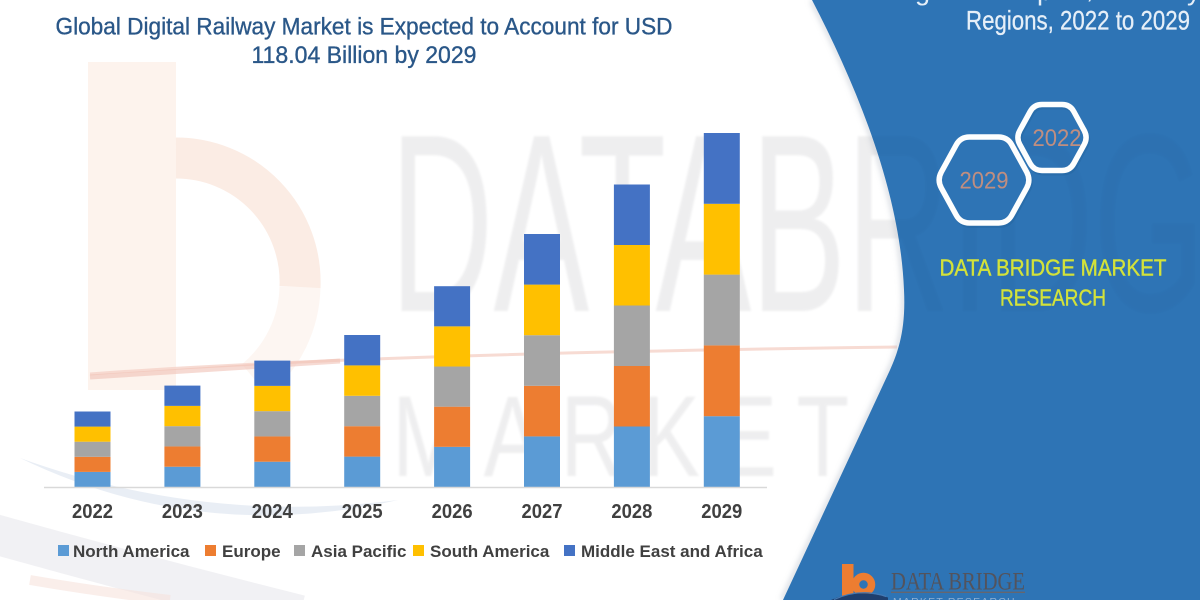 This screenshot has height=600, width=1200. I want to click on svg-text: 2024, so click(273, 512).